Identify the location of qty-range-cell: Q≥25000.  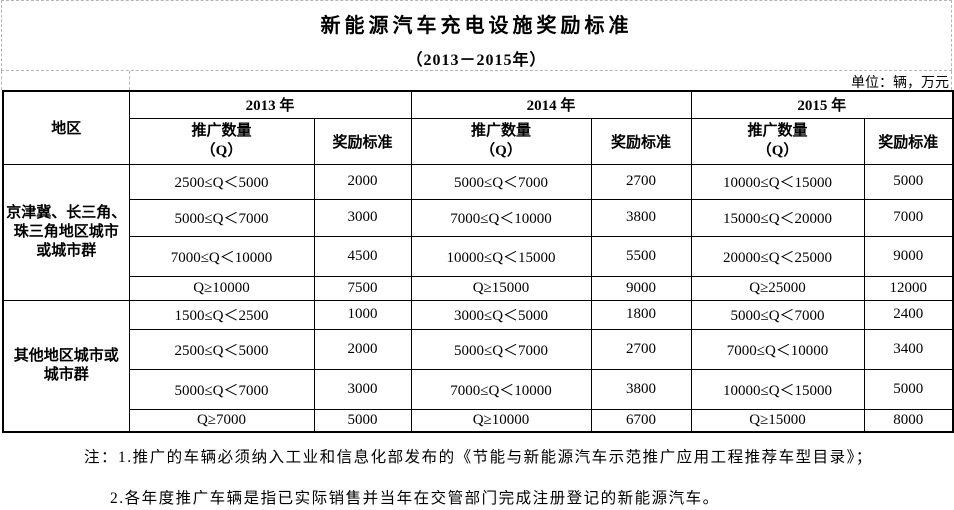
(777, 288).